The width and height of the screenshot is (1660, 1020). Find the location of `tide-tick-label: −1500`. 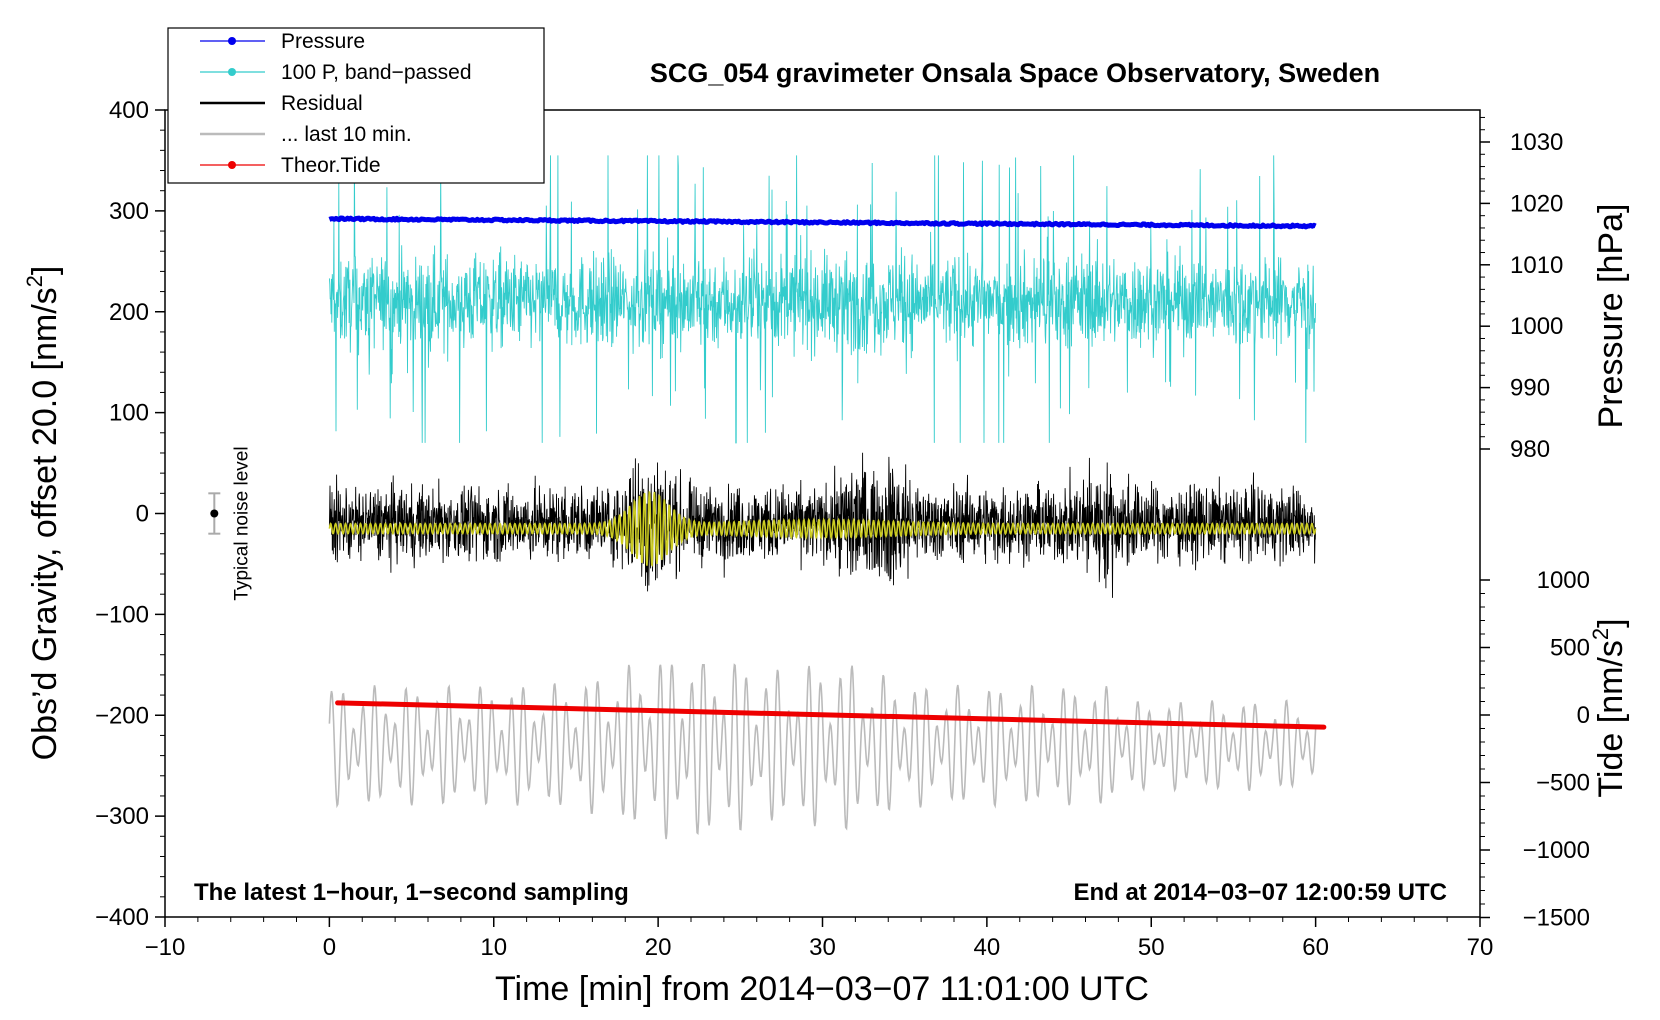

tide-tick-label: −1500 is located at coordinates (1556, 918).